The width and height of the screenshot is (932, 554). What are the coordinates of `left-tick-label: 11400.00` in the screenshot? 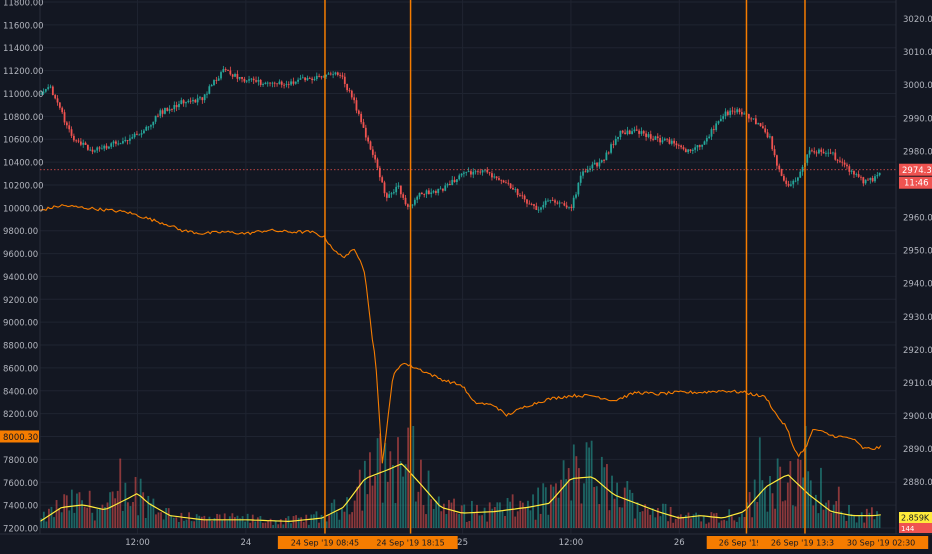 It's located at (23, 49).